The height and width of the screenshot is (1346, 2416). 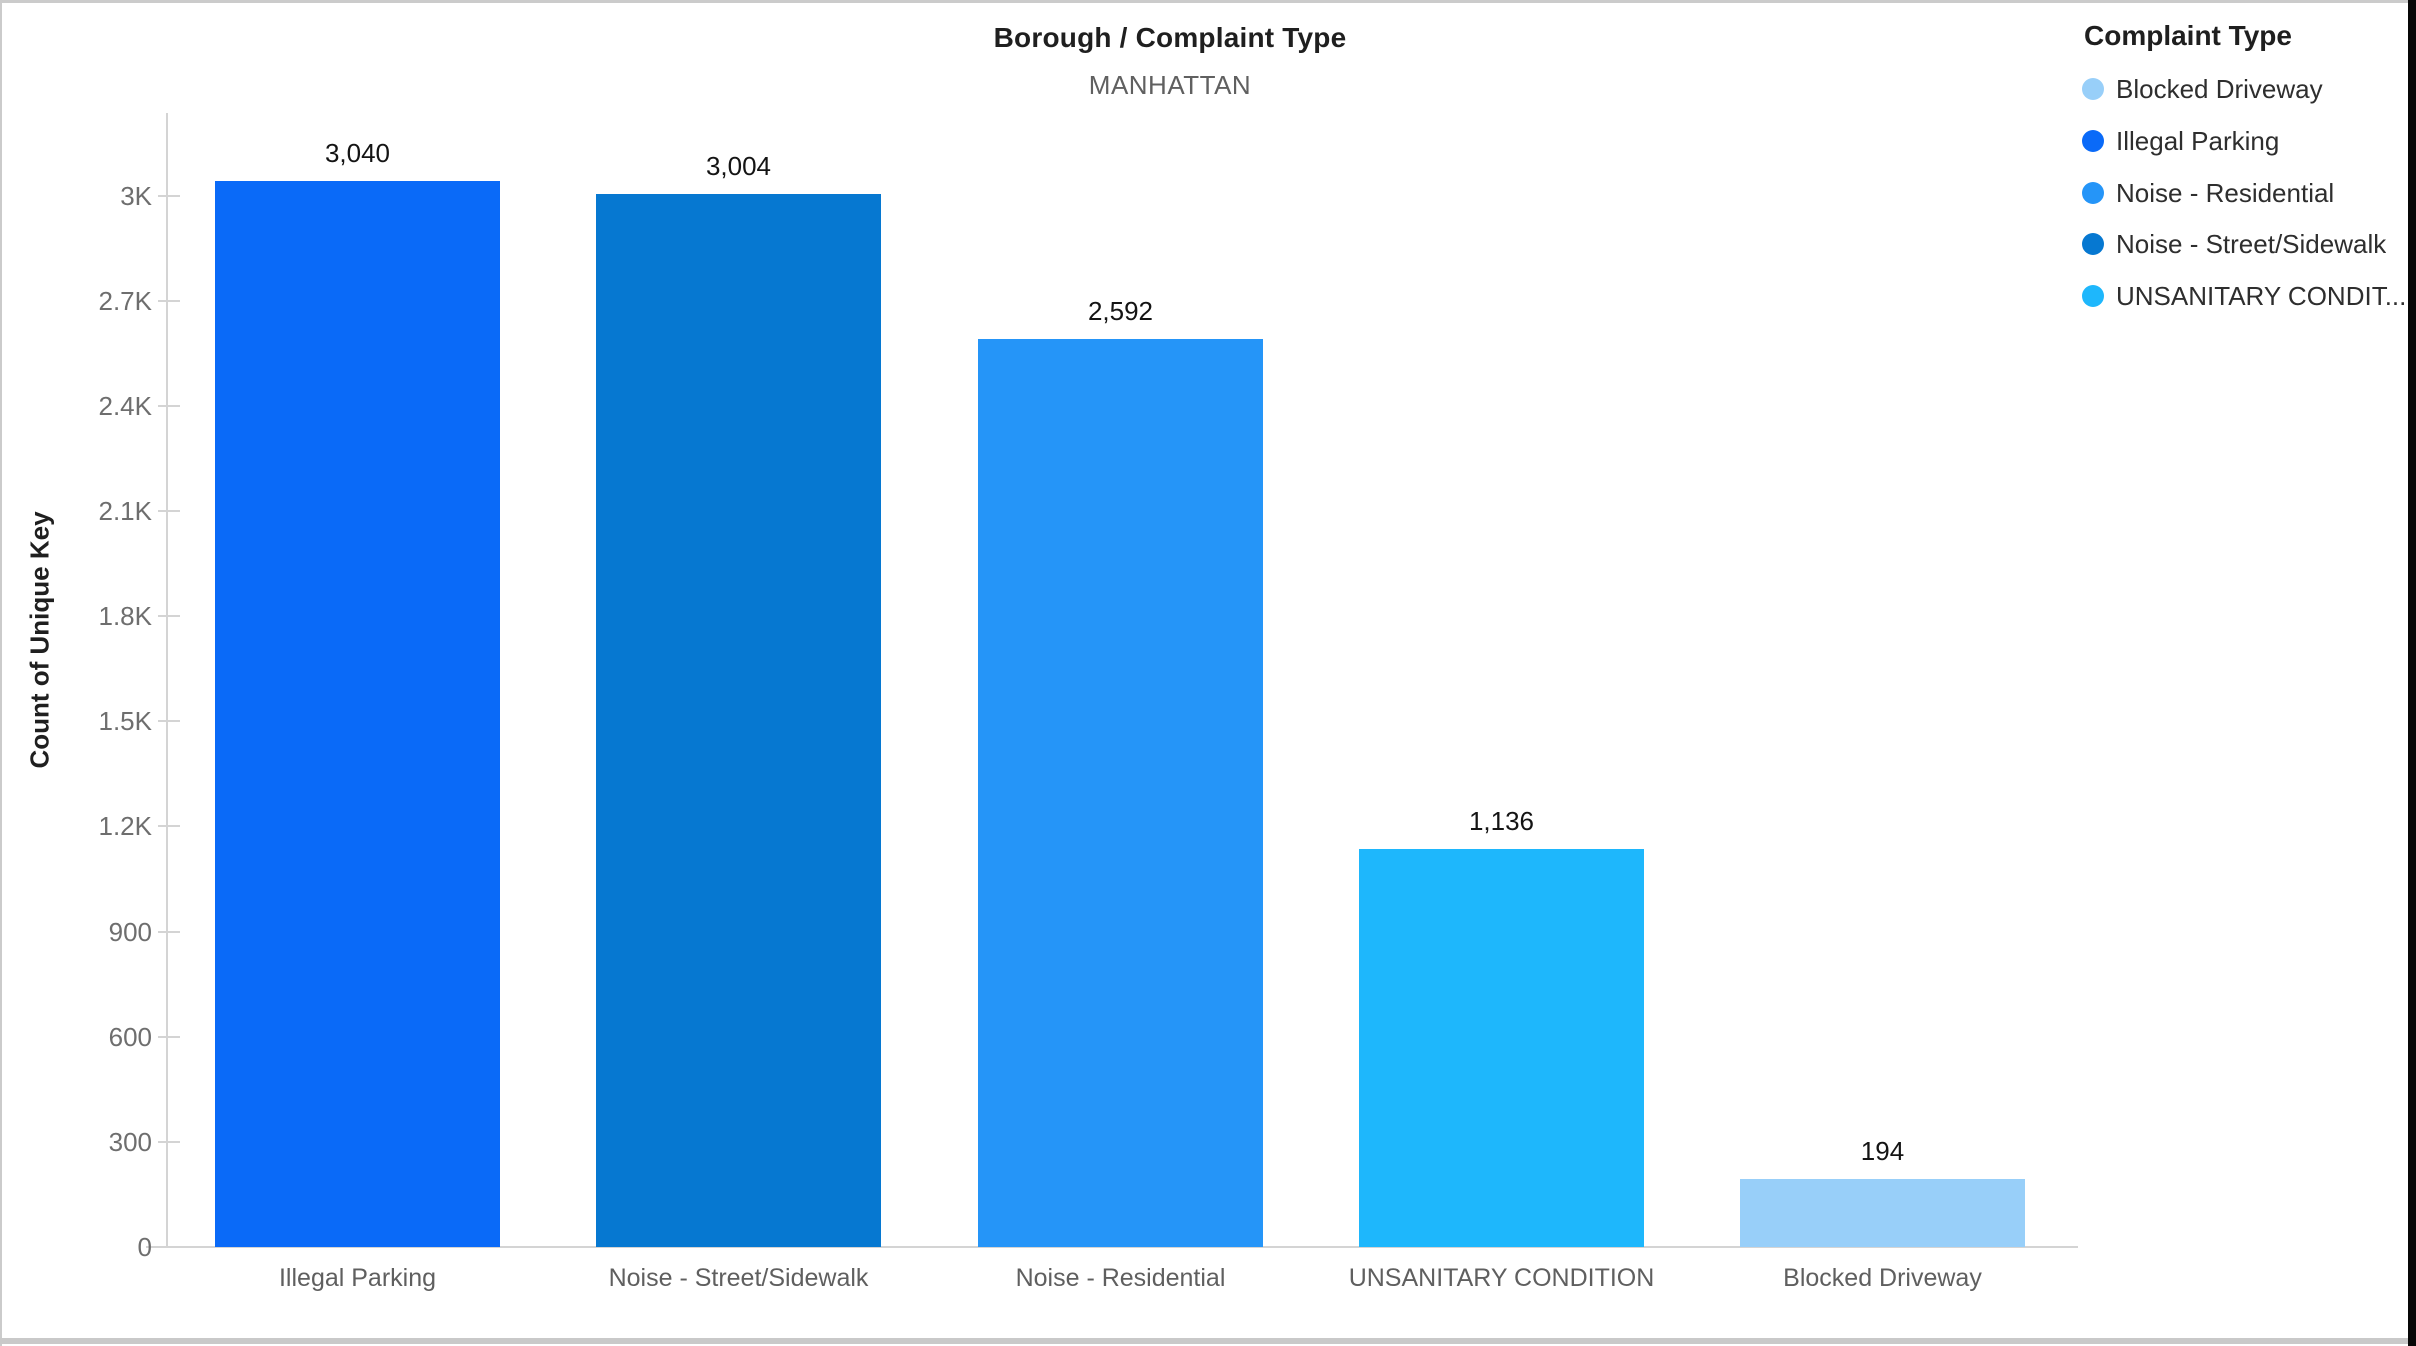 I want to click on legend-item-blocked-driveway: Blocked Driveway, so click(x=2201, y=89).